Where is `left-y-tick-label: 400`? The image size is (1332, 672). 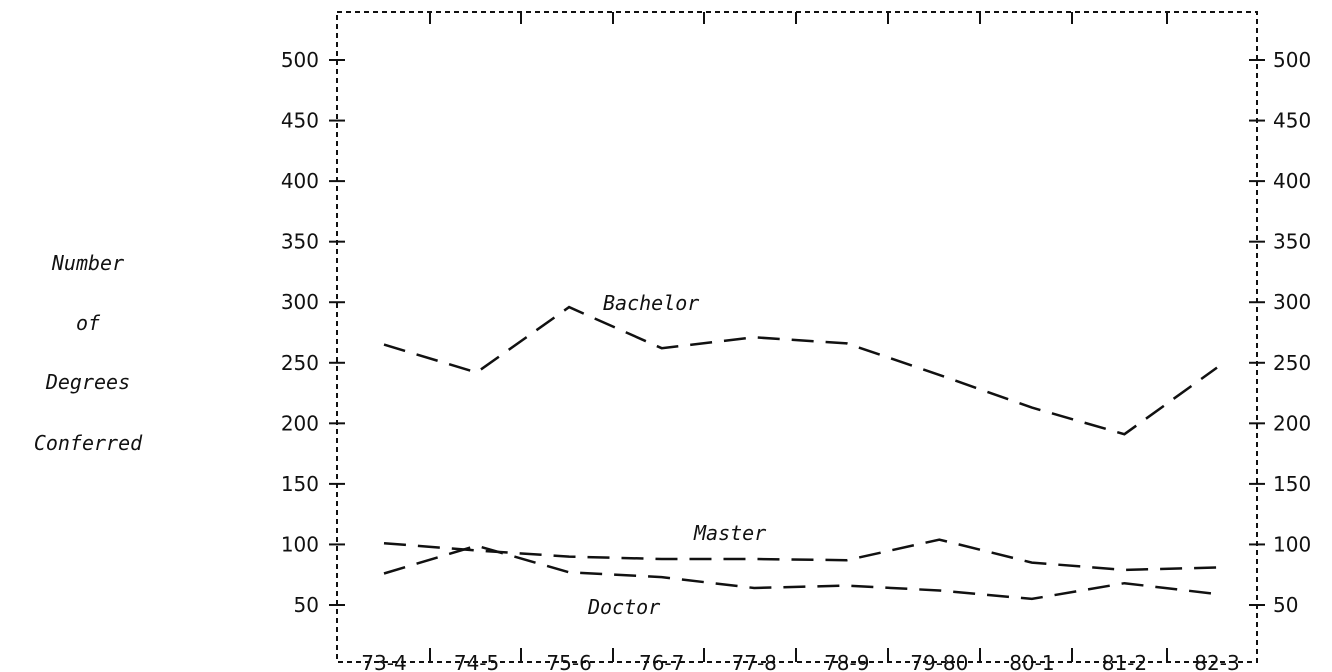 left-y-tick-label: 400 is located at coordinates (300, 181).